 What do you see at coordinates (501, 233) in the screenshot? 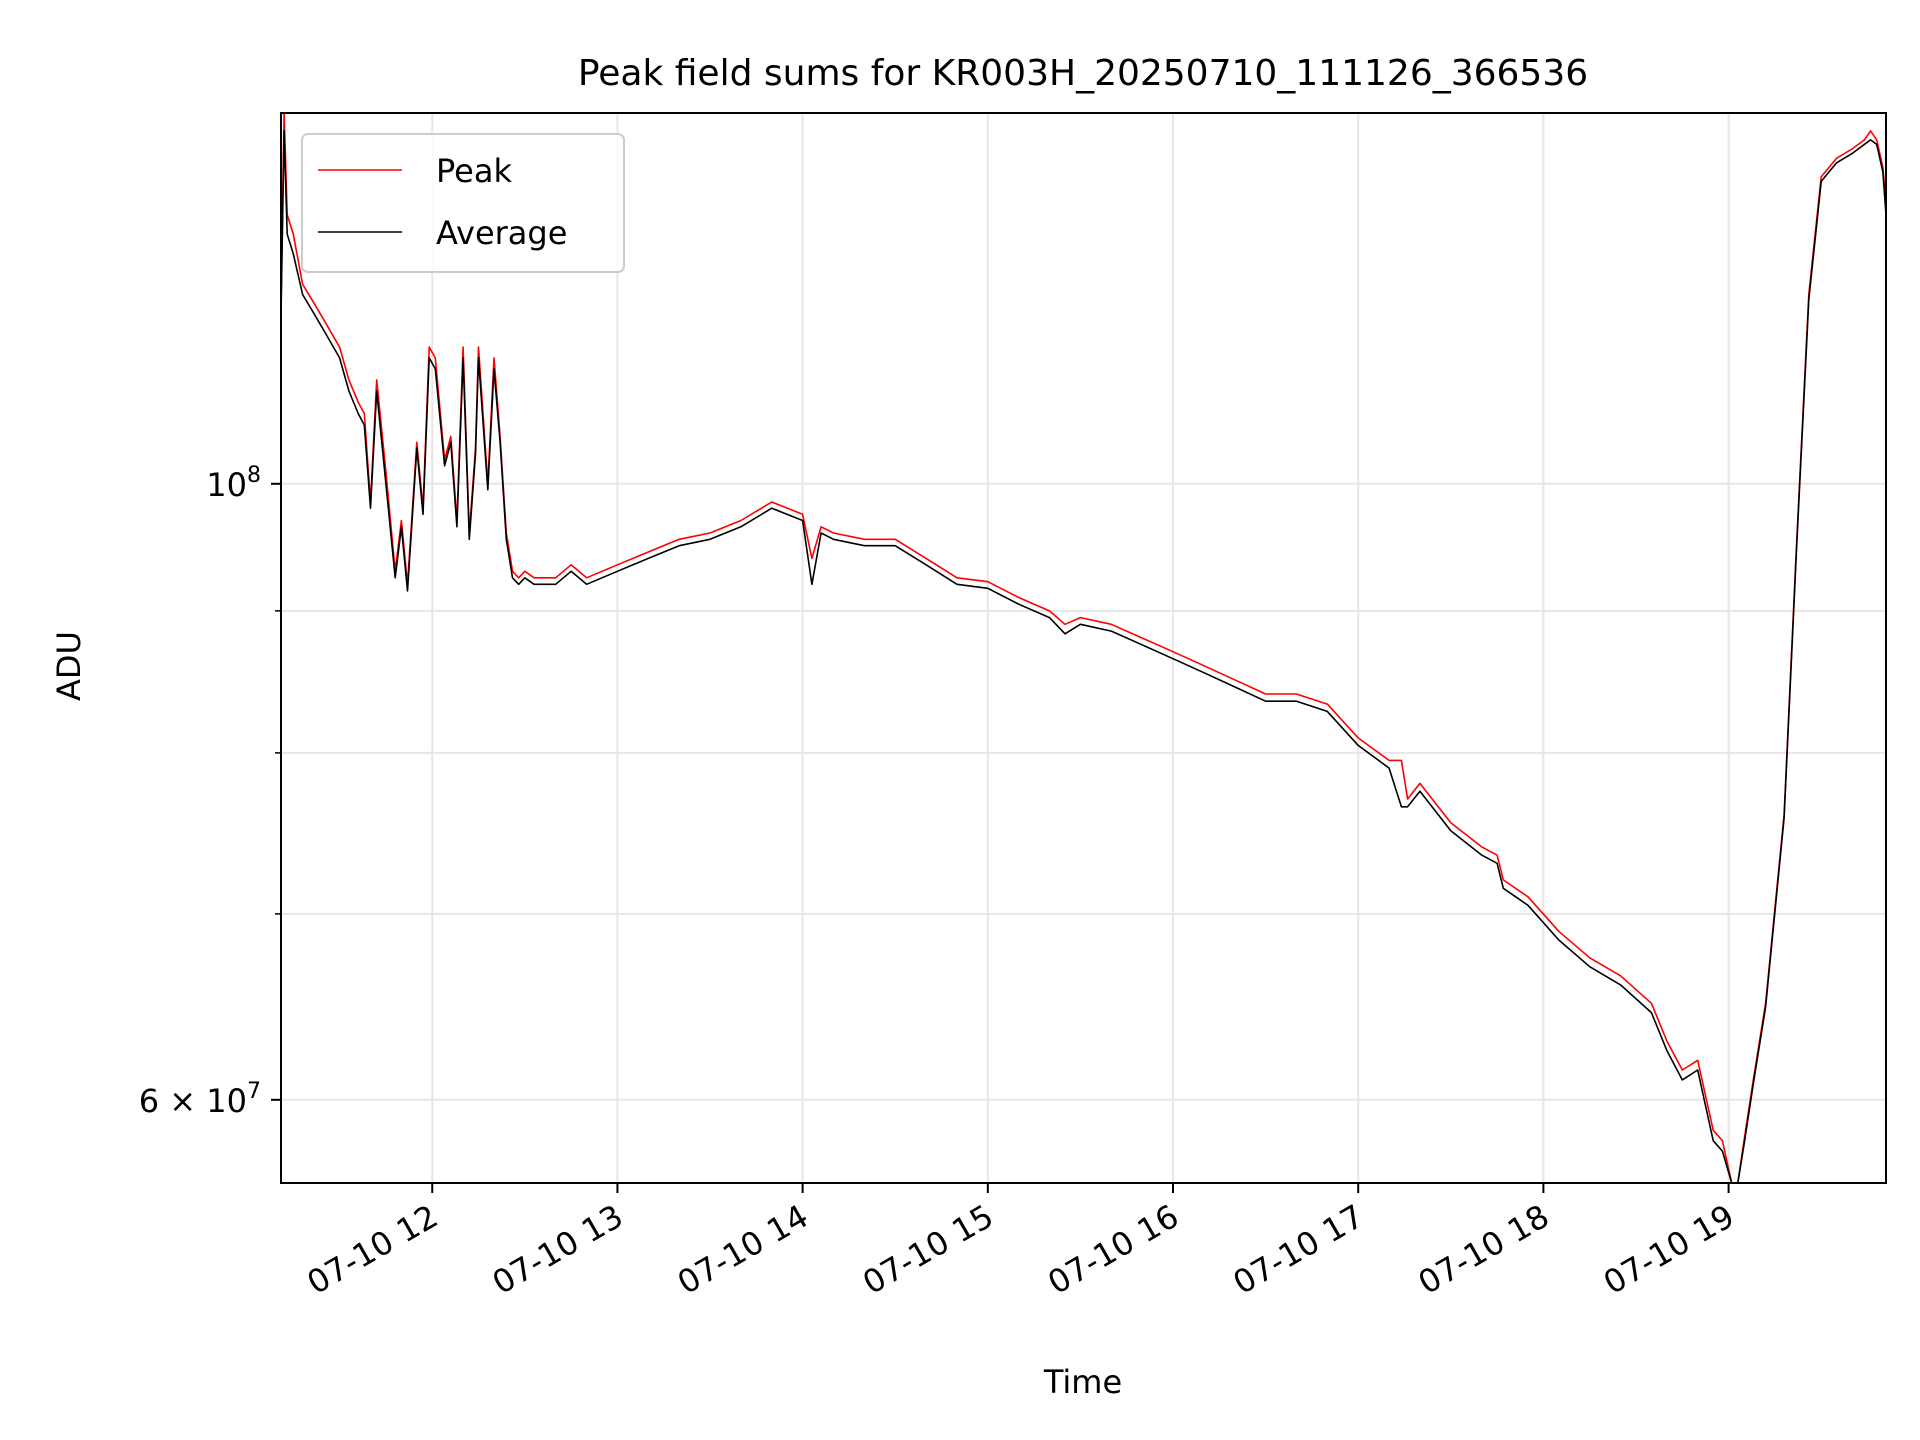
I see `legend-label-average: Average` at bounding box center [501, 233].